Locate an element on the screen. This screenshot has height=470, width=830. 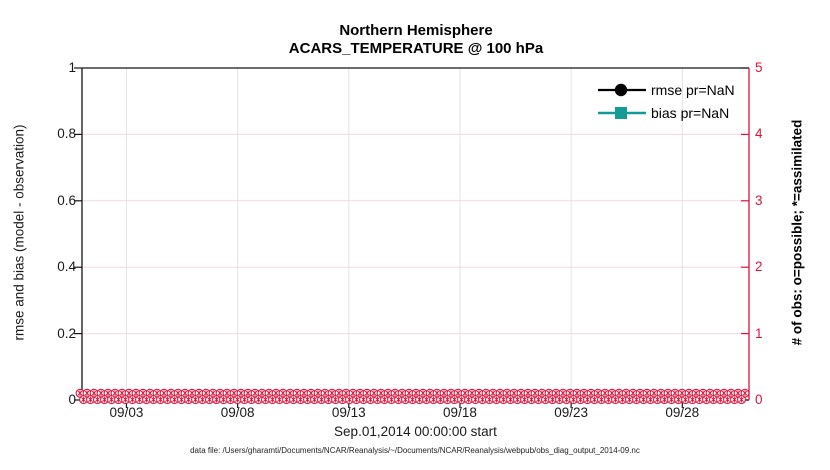
right-y-tick-label: 0 is located at coordinates (759, 399).